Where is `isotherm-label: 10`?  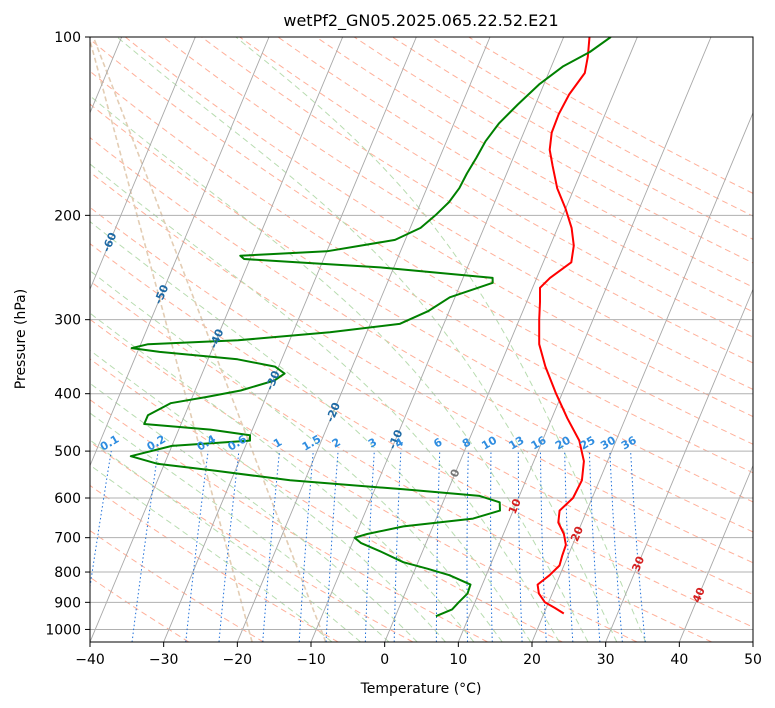 isotherm-label: 10 is located at coordinates (515, 506).